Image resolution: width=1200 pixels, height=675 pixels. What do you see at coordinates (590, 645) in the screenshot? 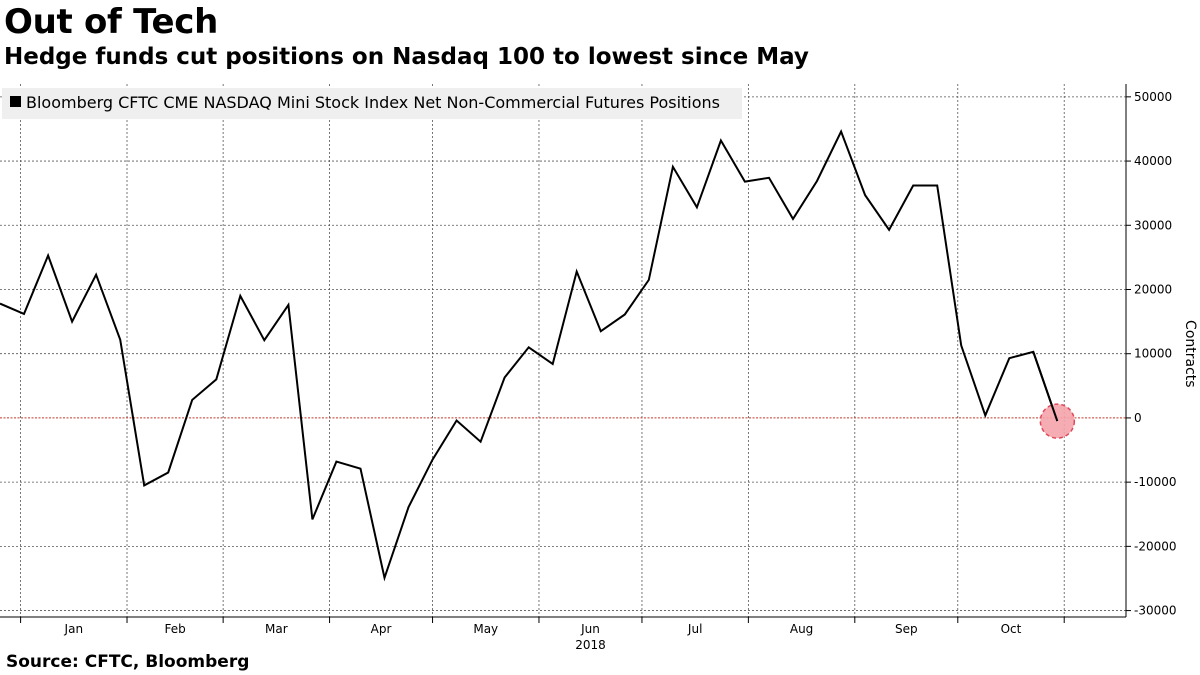
I see `x-axis-year-label: 2018` at bounding box center [590, 645].